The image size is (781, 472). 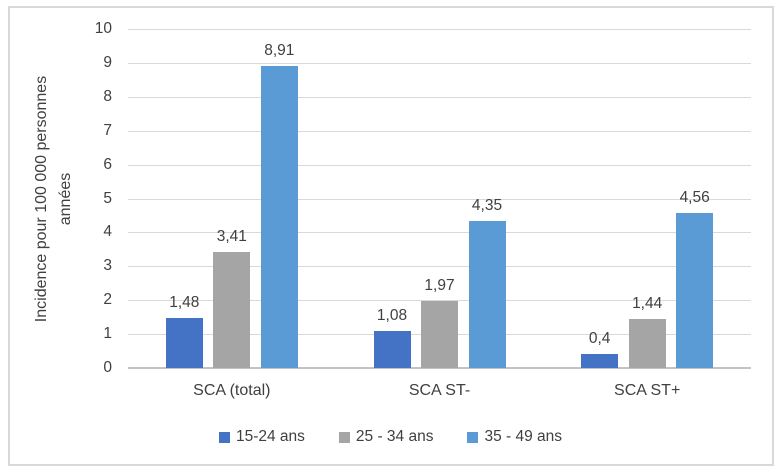 What do you see at coordinates (107, 334) in the screenshot?
I see `y-tick-label: 1` at bounding box center [107, 334].